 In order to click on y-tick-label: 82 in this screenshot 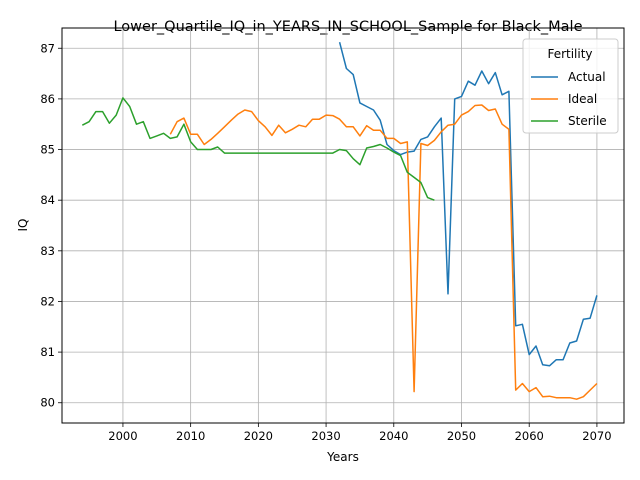, I will do `click(47, 301)`.